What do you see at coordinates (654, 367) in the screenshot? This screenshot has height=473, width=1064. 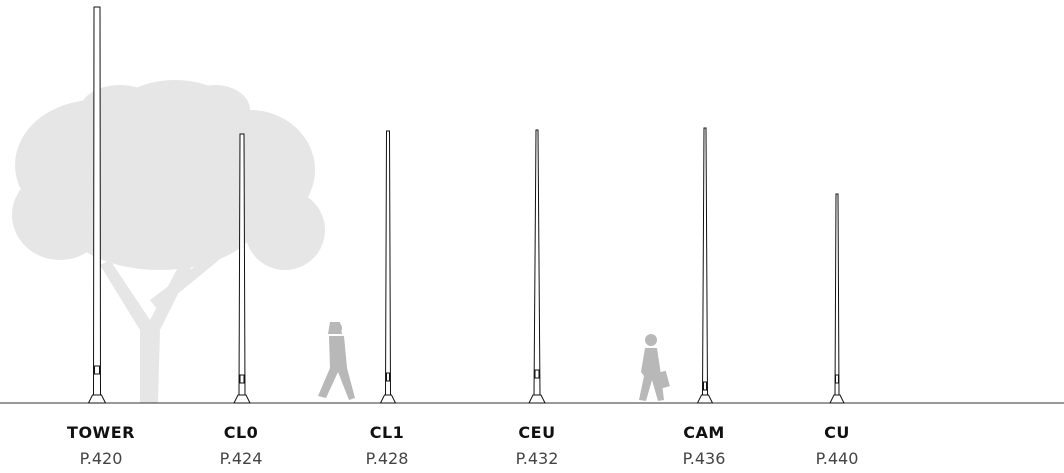 I see `person-with-bag` at bounding box center [654, 367].